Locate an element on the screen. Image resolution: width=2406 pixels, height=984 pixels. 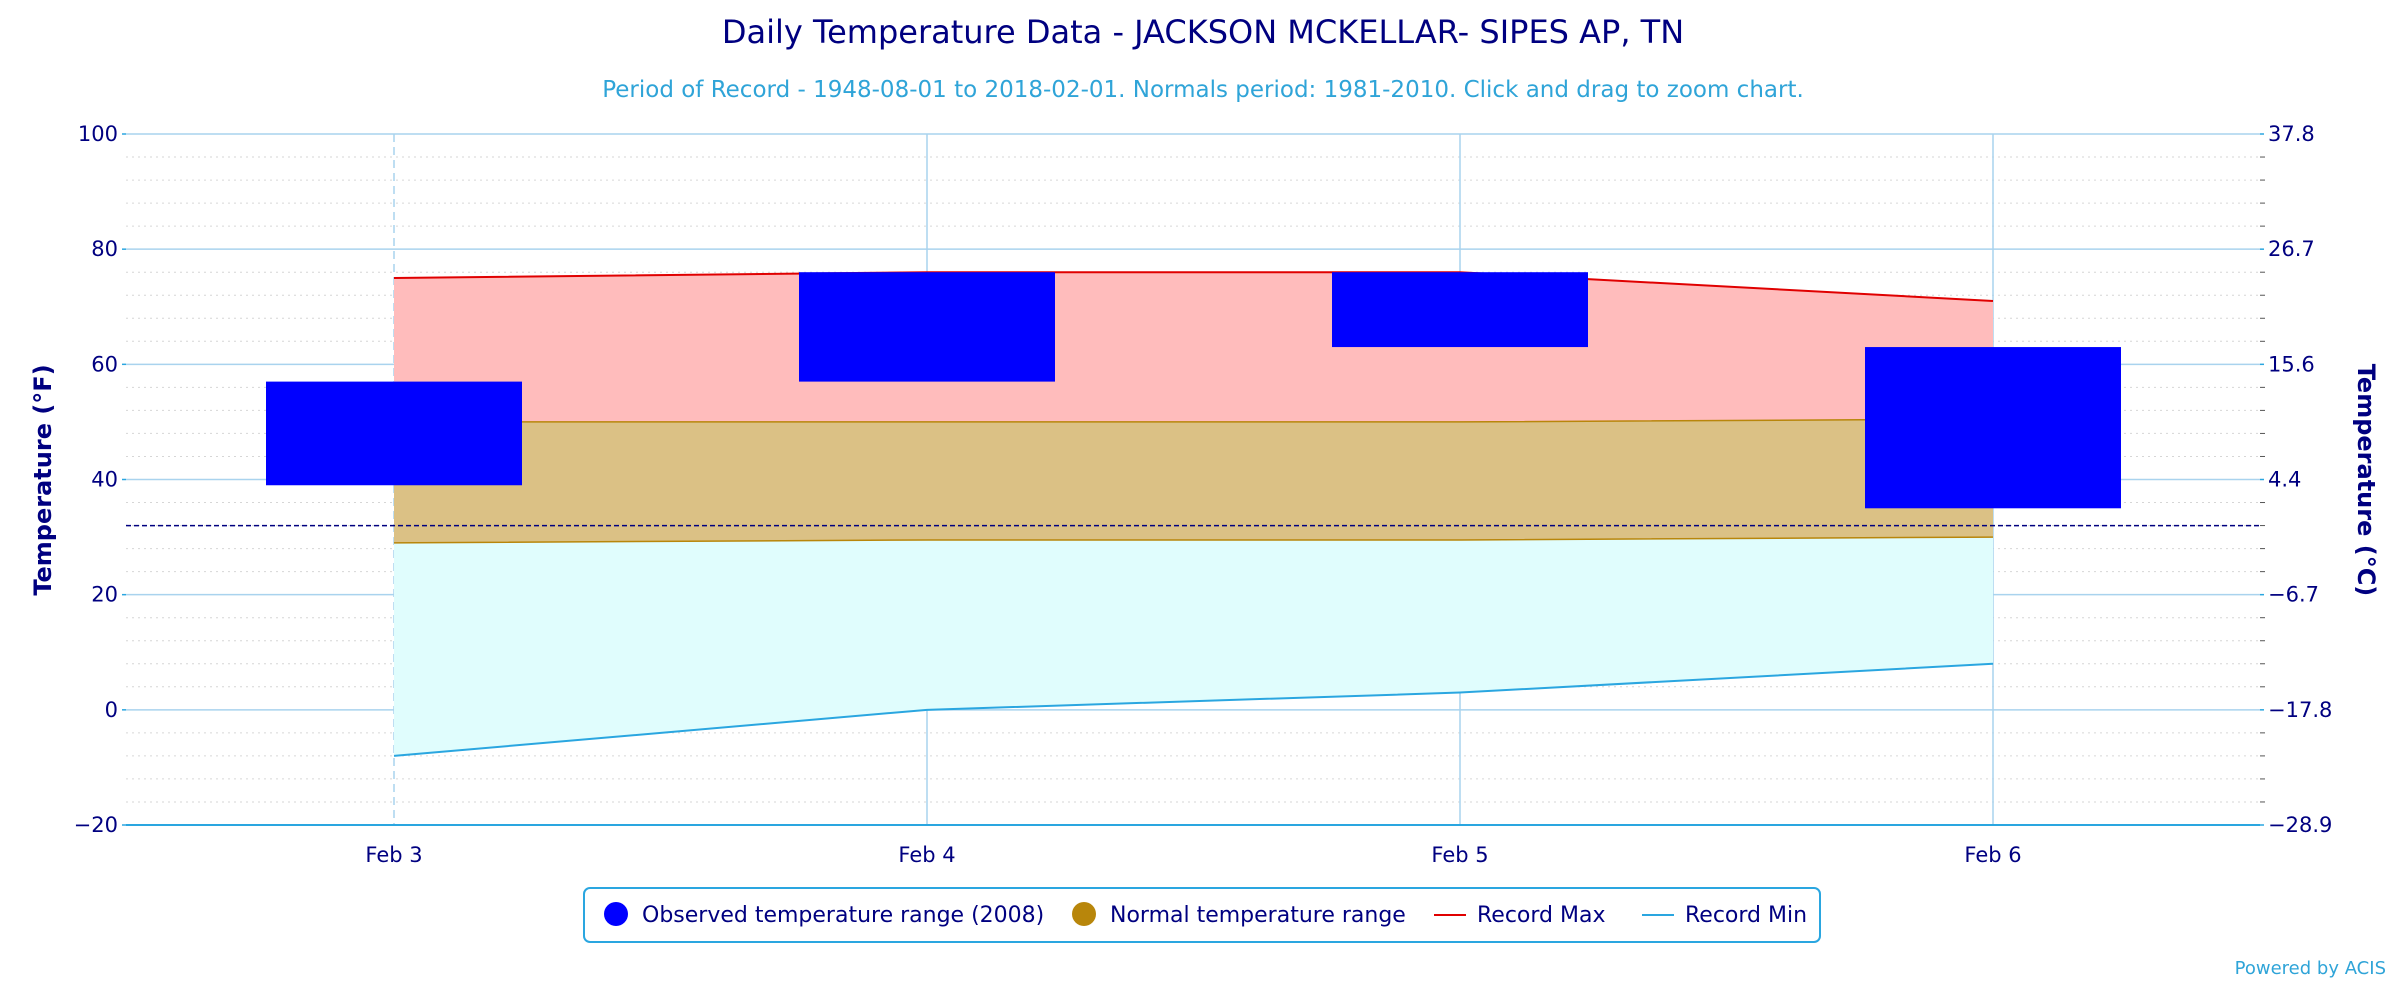
normal-high-line is located at coordinates (1194, 420).